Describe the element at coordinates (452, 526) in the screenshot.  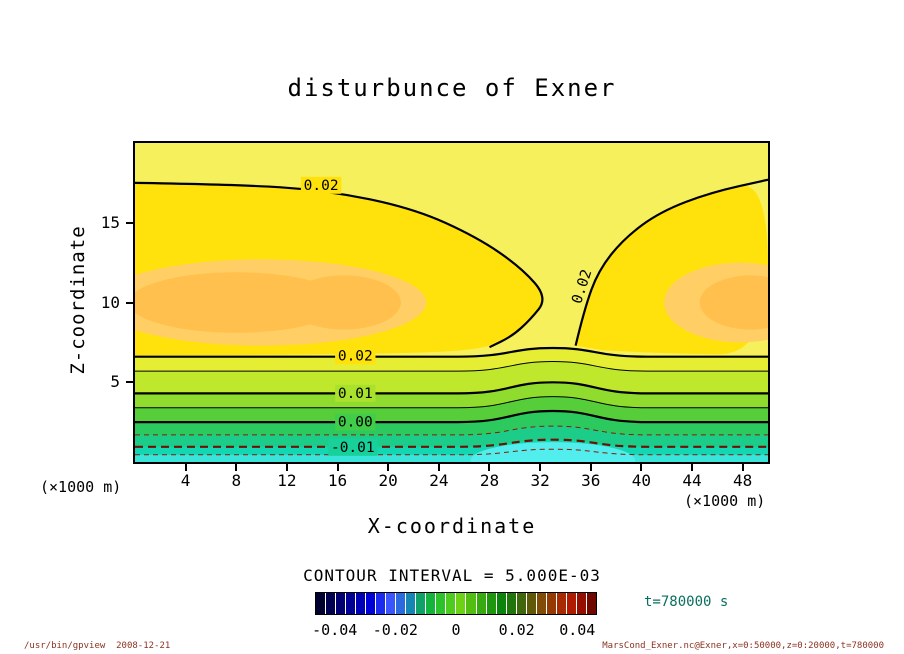
I see `x-axis-label: X-coordinate` at that location.